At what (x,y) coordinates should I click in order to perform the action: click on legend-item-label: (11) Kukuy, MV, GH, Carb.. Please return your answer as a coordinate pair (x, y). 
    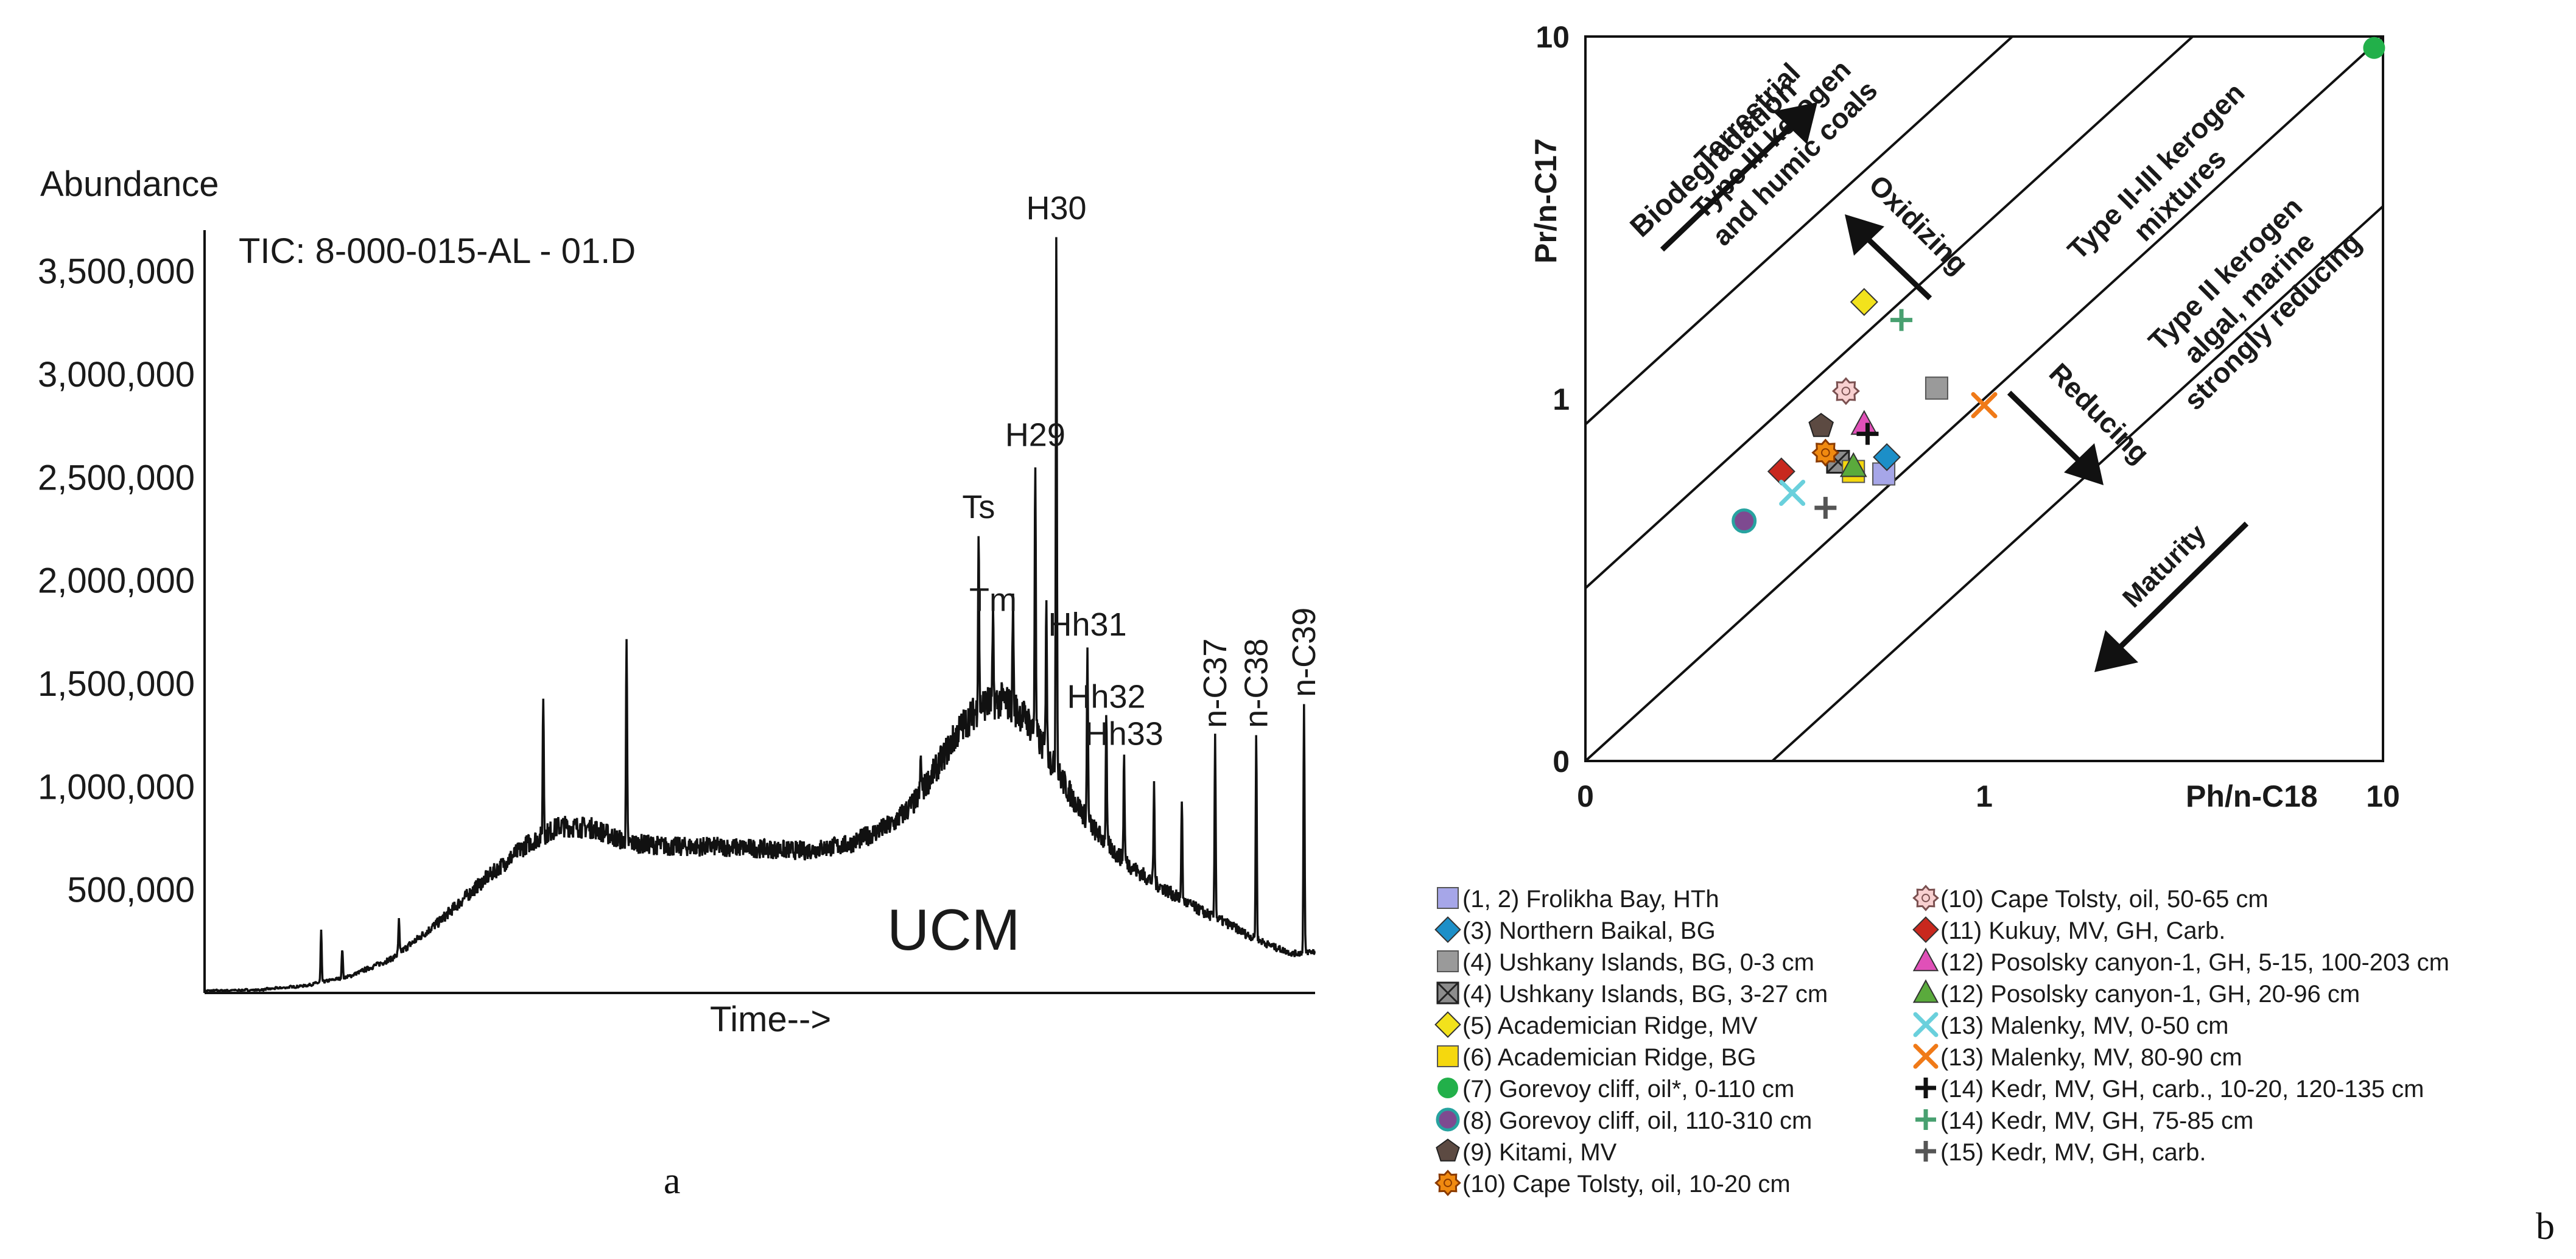
    Looking at the image, I should click on (2082, 930).